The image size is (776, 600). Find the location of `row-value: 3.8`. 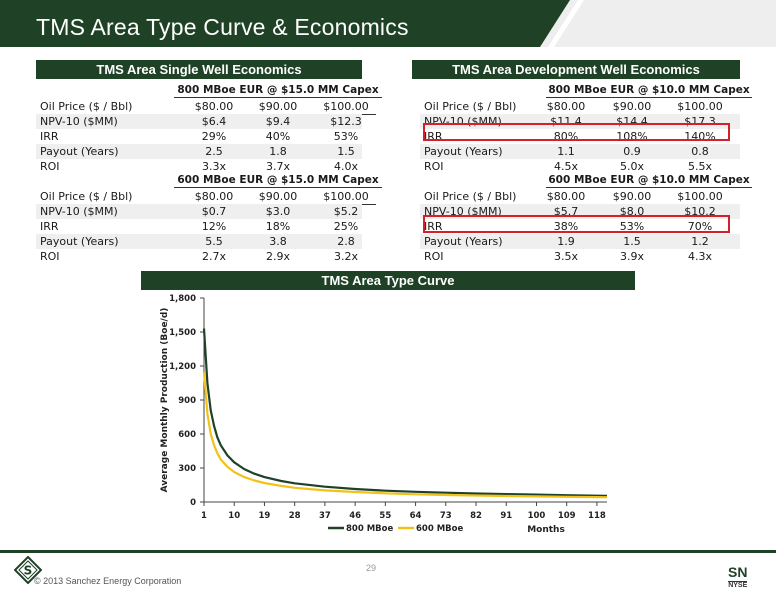

row-value: 3.8 is located at coordinates (278, 241).